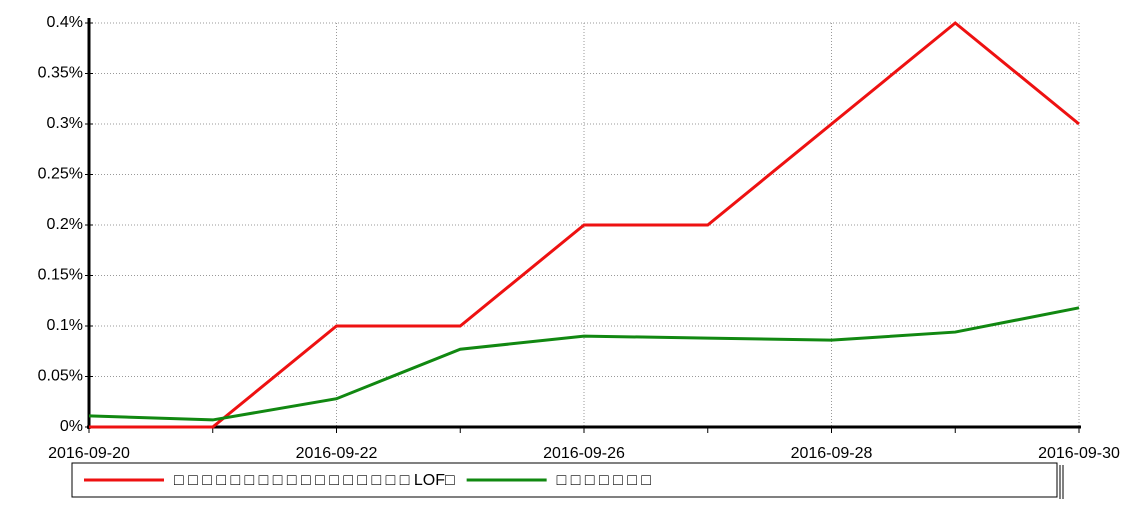 The width and height of the screenshot is (1136, 526). Describe the element at coordinates (584, 453) in the screenshot. I see `x-tick-label: 2016-09-26` at that location.